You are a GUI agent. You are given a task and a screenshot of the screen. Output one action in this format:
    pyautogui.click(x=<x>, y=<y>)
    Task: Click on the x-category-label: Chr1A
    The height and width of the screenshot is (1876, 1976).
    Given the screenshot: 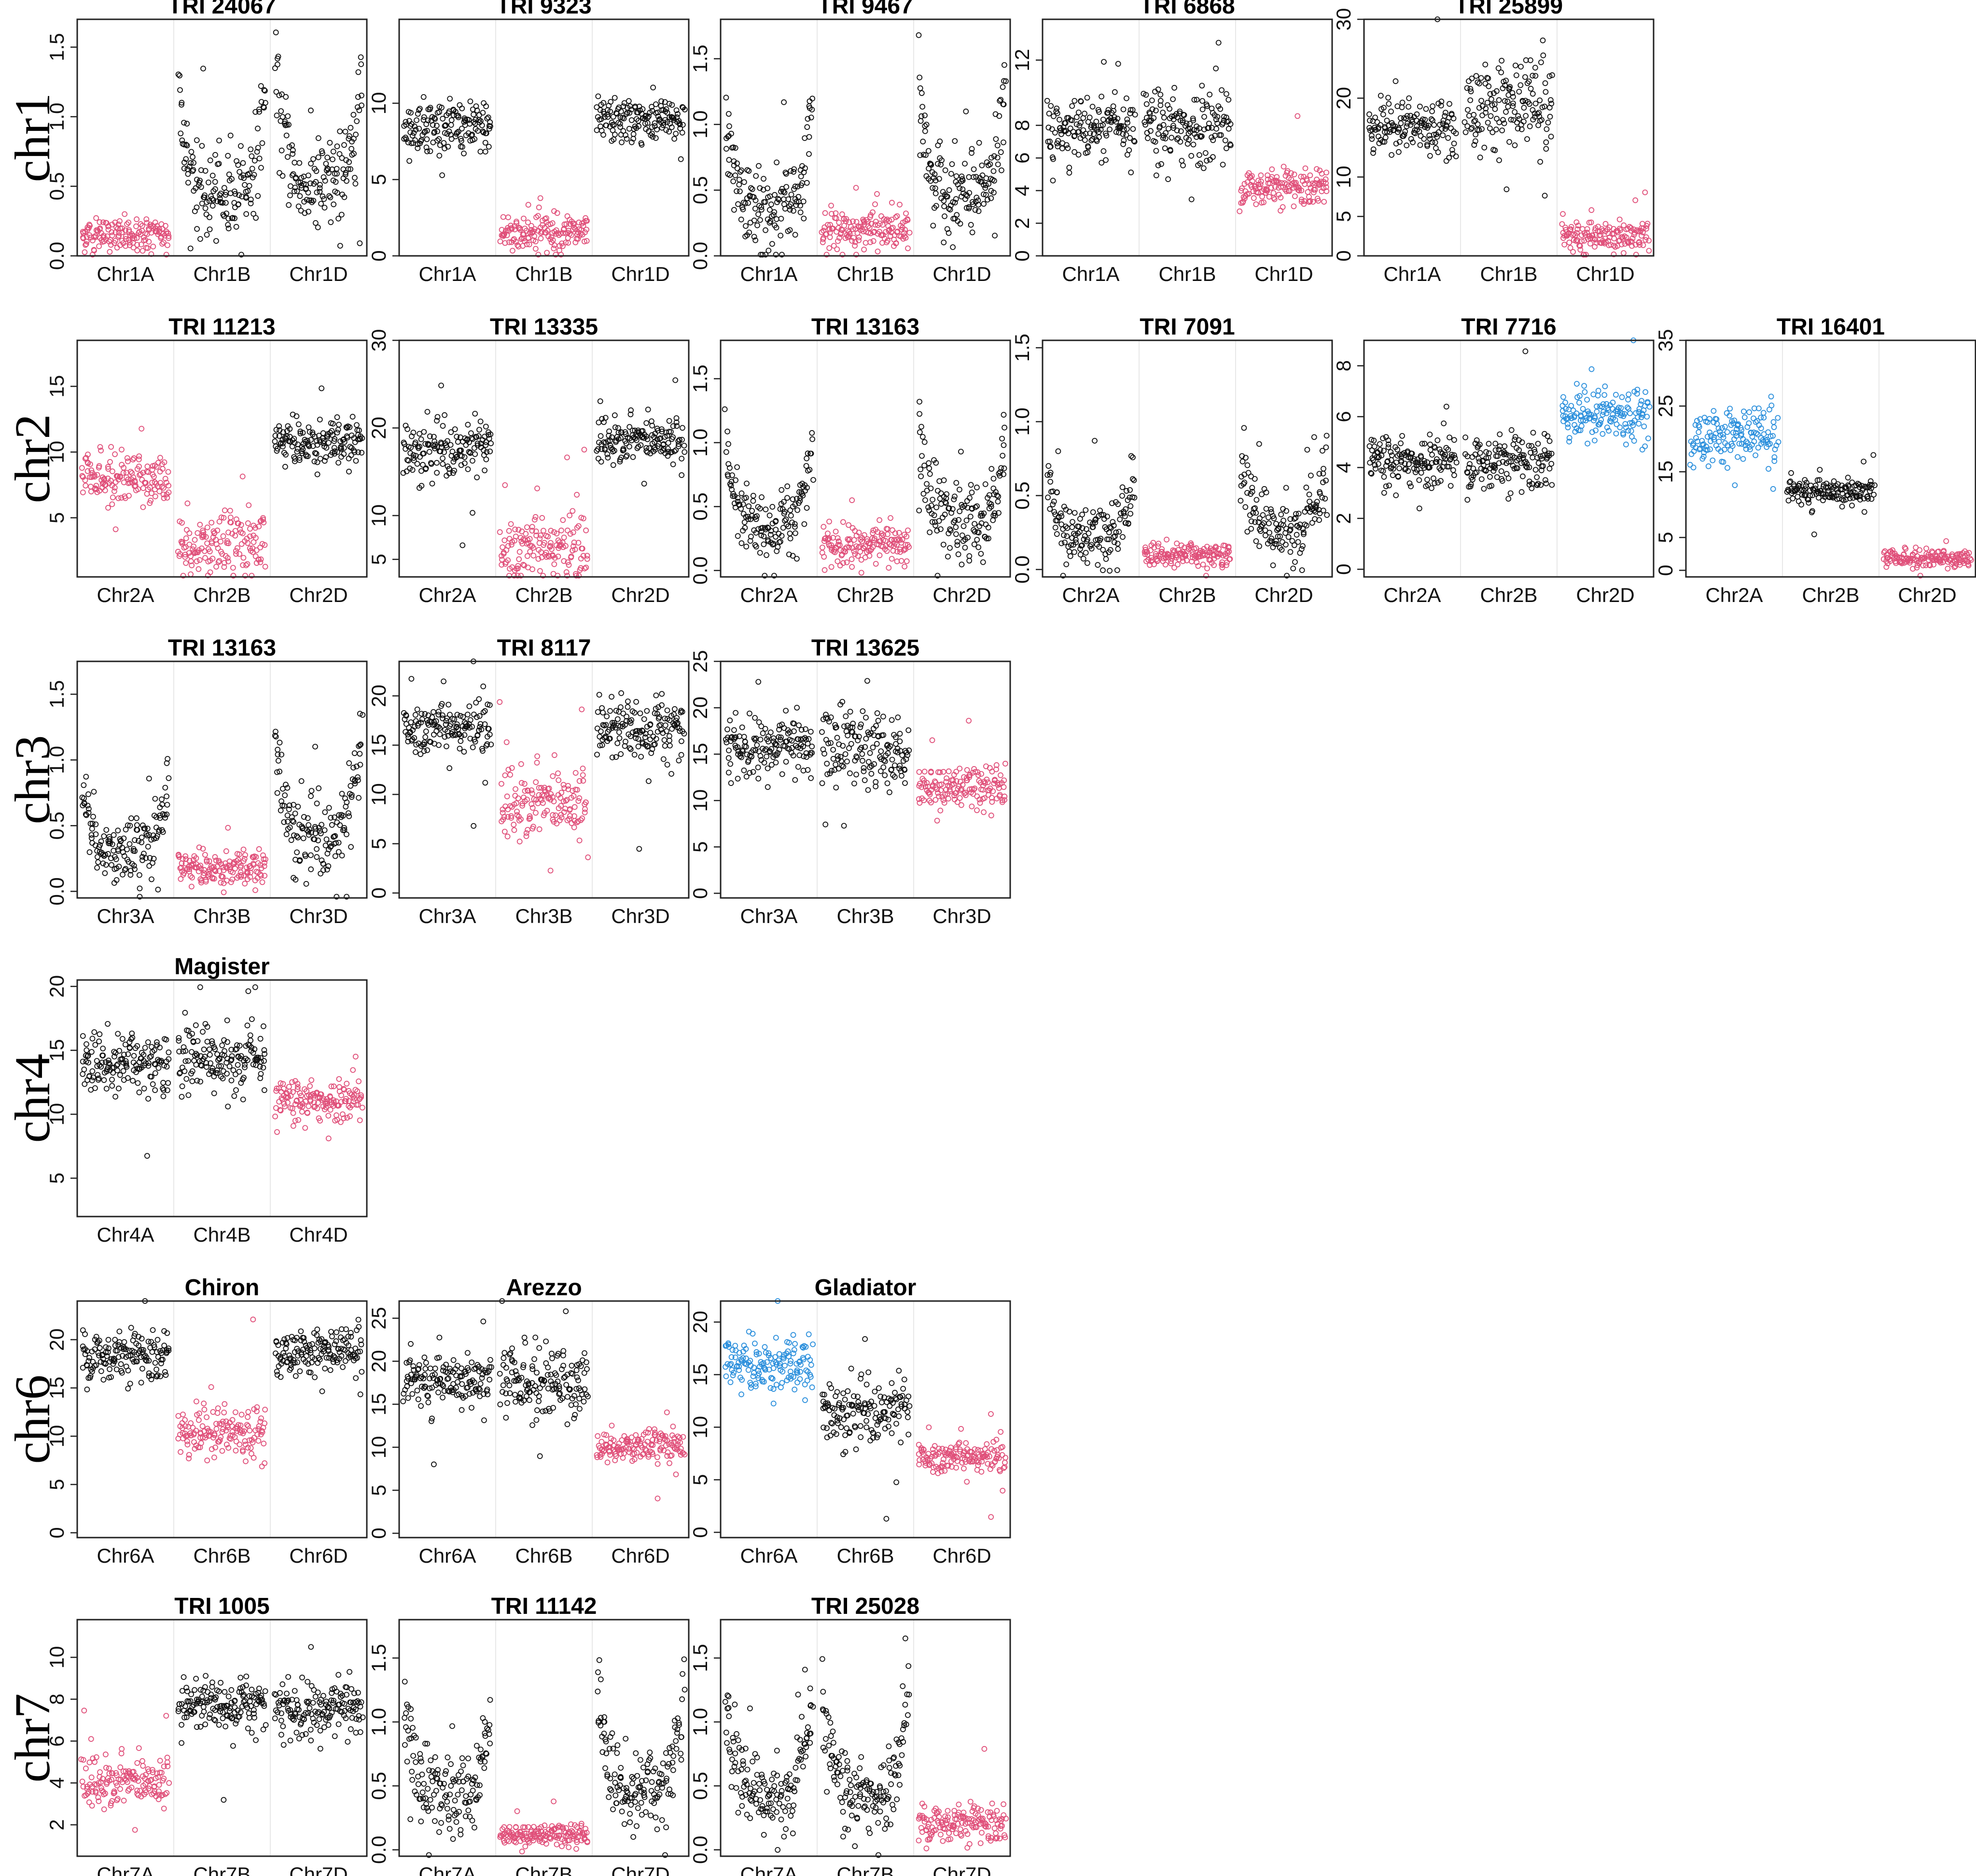 What is the action you would take?
    pyautogui.click(x=447, y=274)
    